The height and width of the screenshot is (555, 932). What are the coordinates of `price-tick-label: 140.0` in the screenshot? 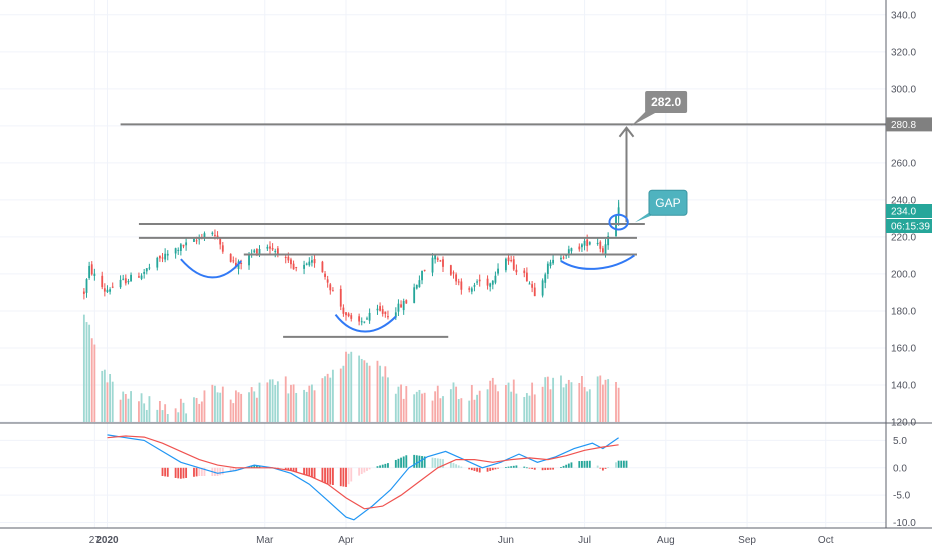 It's located at (903, 385).